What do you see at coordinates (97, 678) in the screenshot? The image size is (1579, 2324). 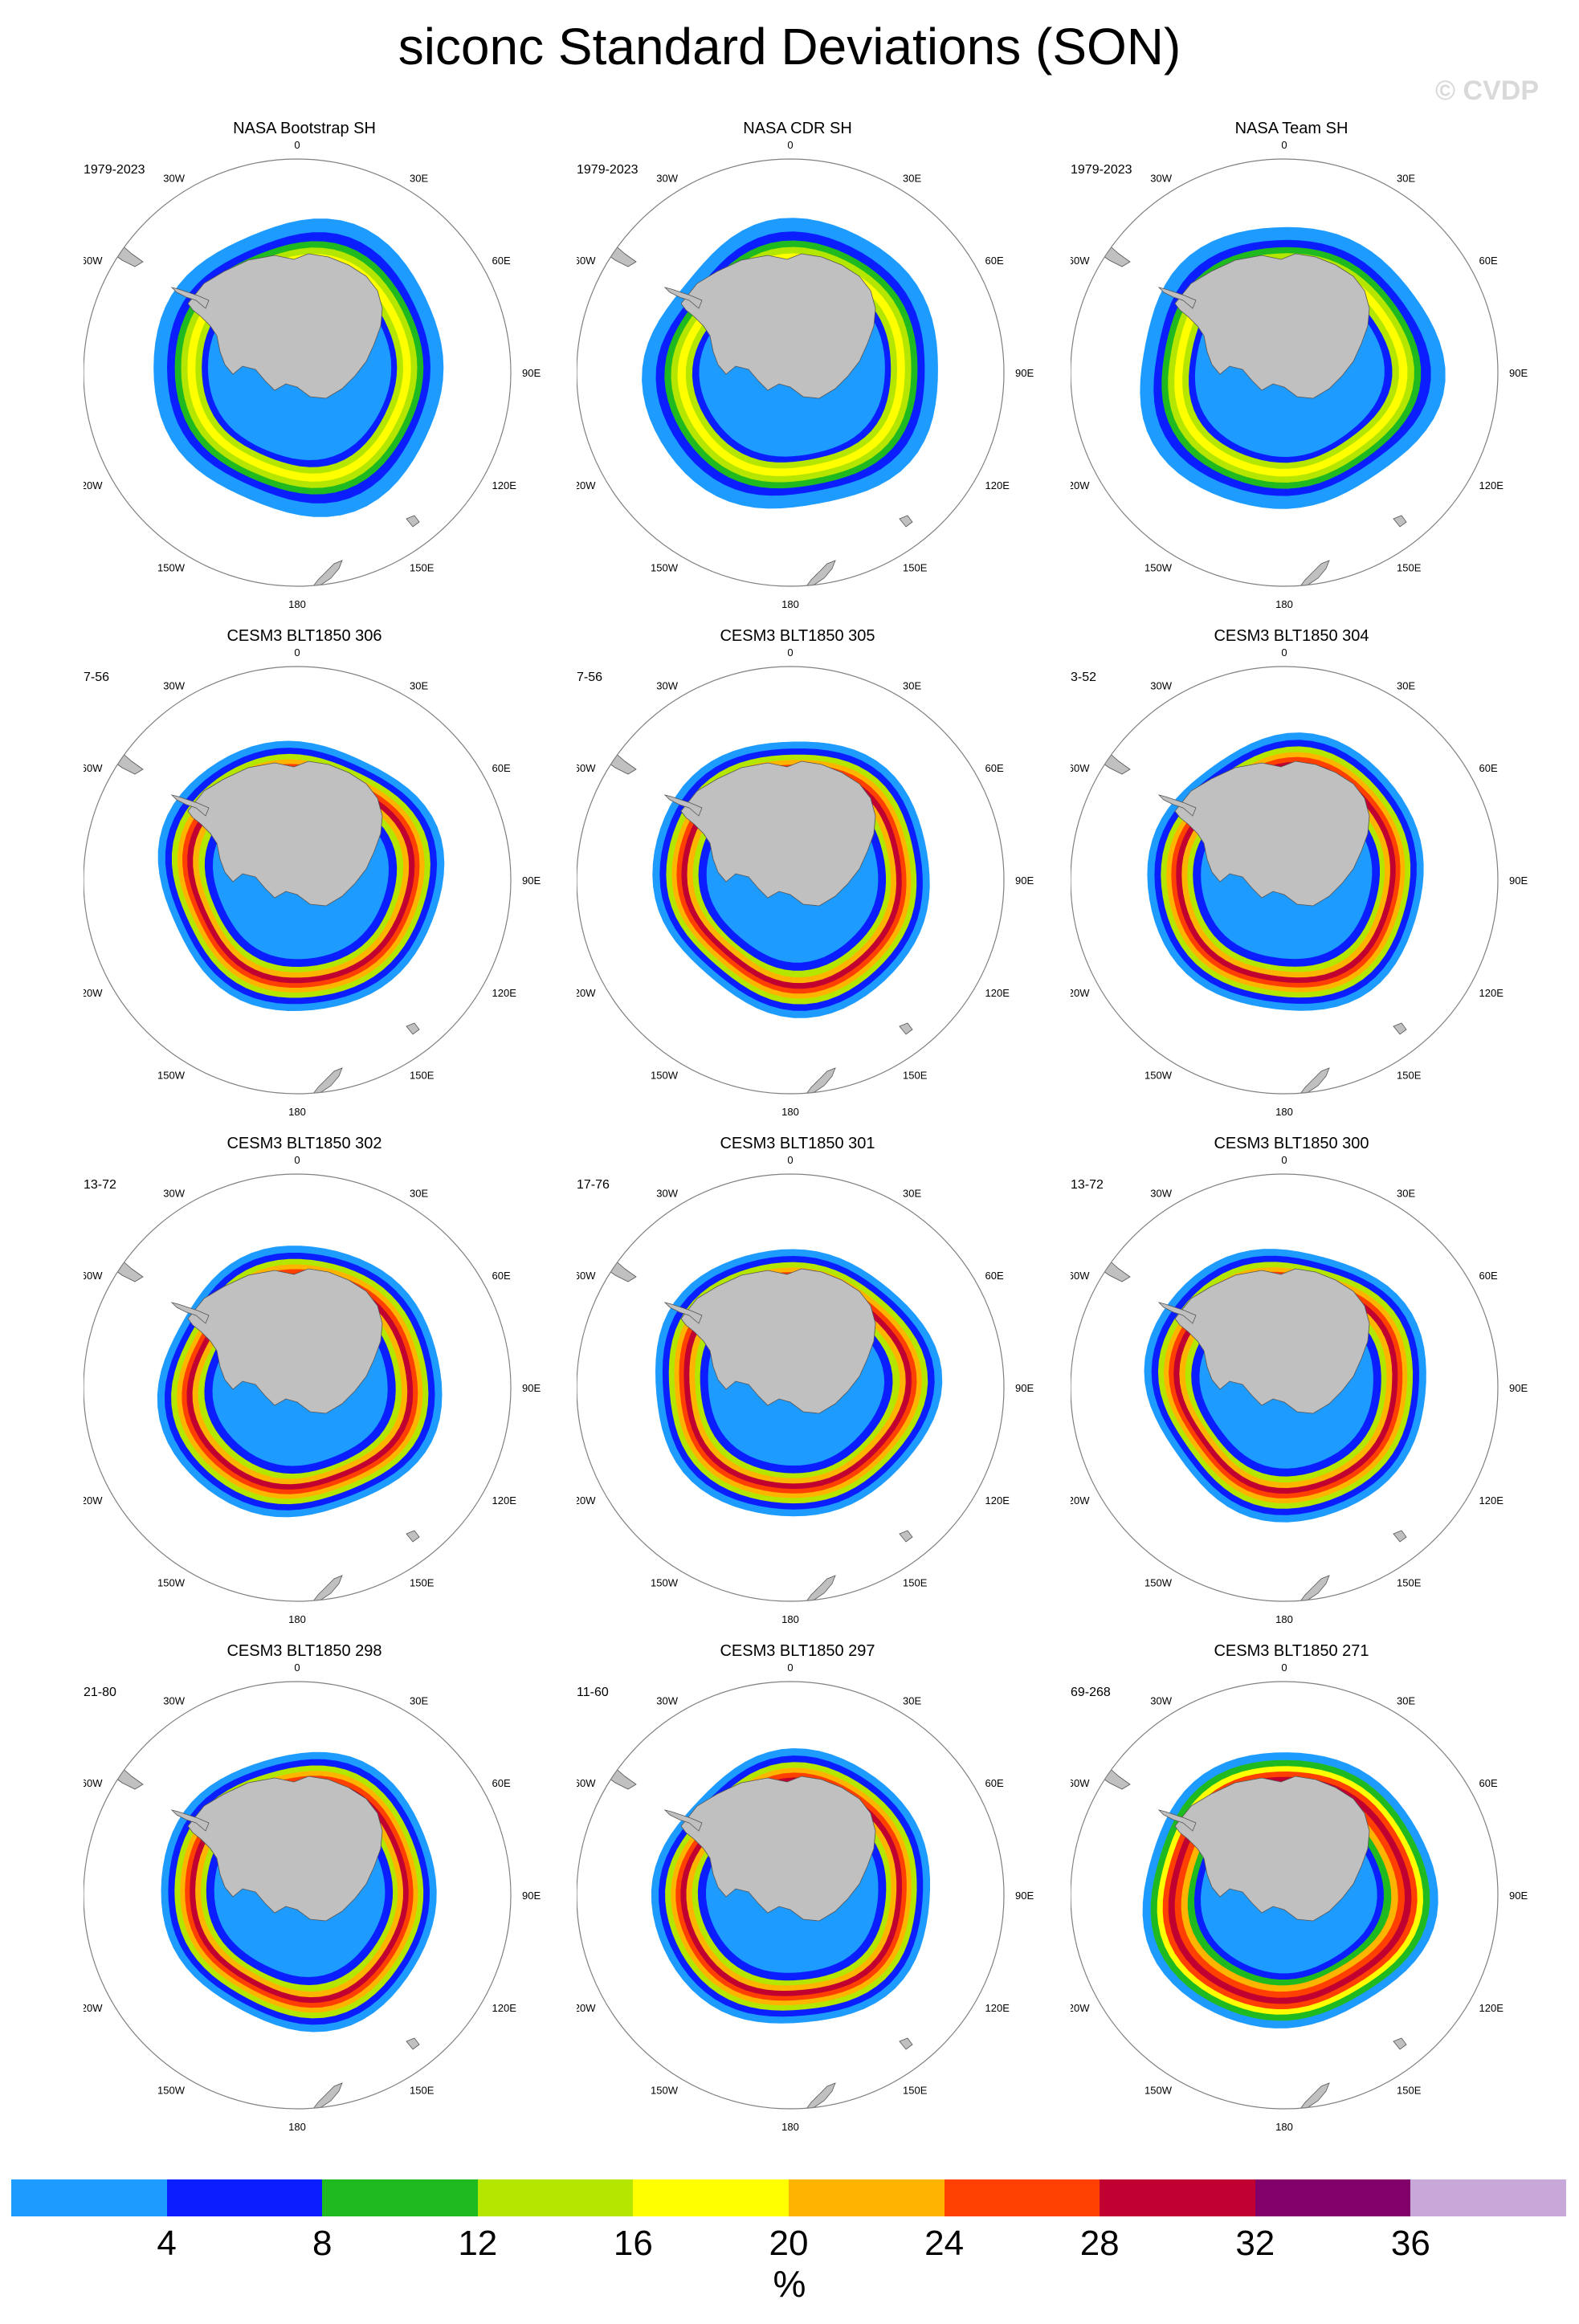 I see `panel-year-range: 7-56` at bounding box center [97, 678].